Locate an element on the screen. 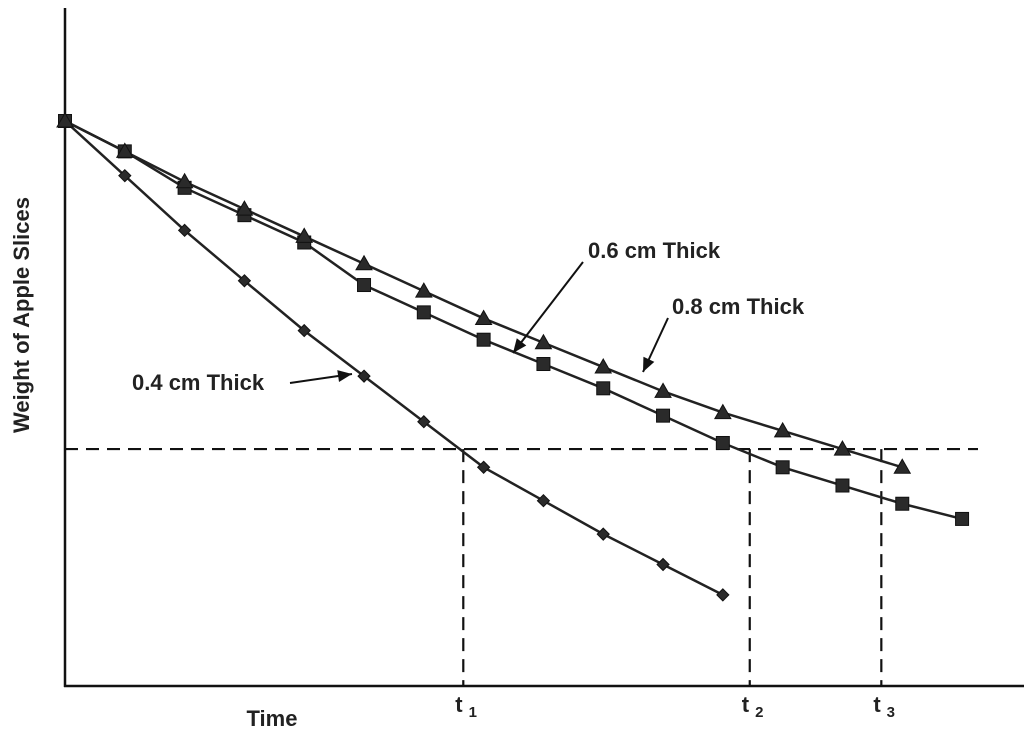  series-label-arrow is located at coordinates (548, 307).